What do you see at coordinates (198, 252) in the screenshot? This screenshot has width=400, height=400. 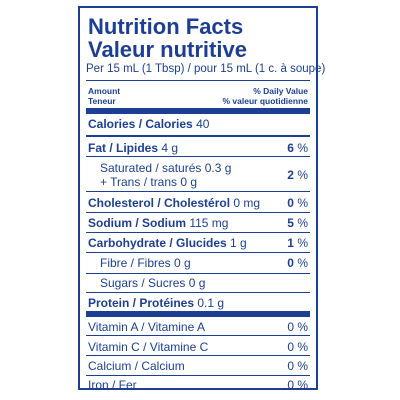 I see `carbohydrate-rule` at bounding box center [198, 252].